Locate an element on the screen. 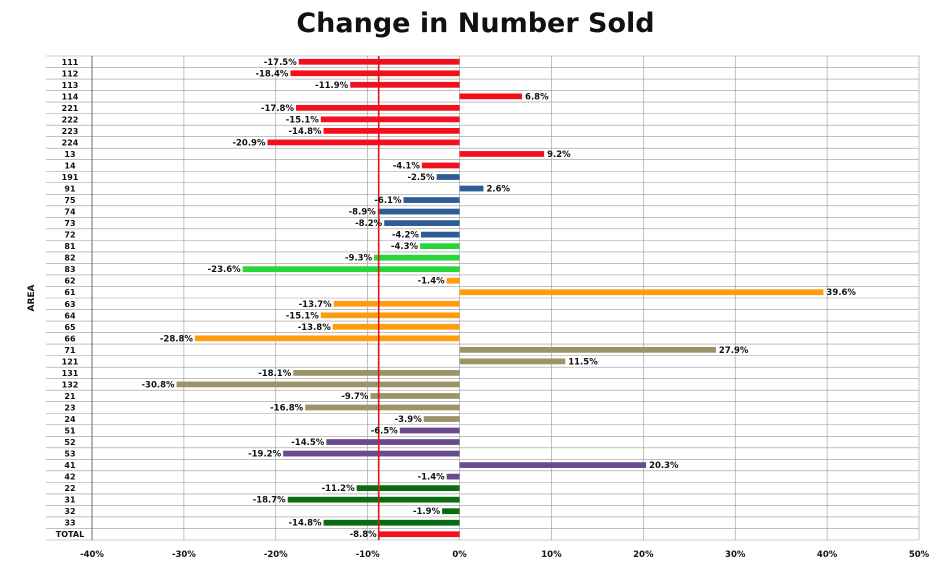 This screenshot has height=567, width=951. category-label: 24 is located at coordinates (70, 419).